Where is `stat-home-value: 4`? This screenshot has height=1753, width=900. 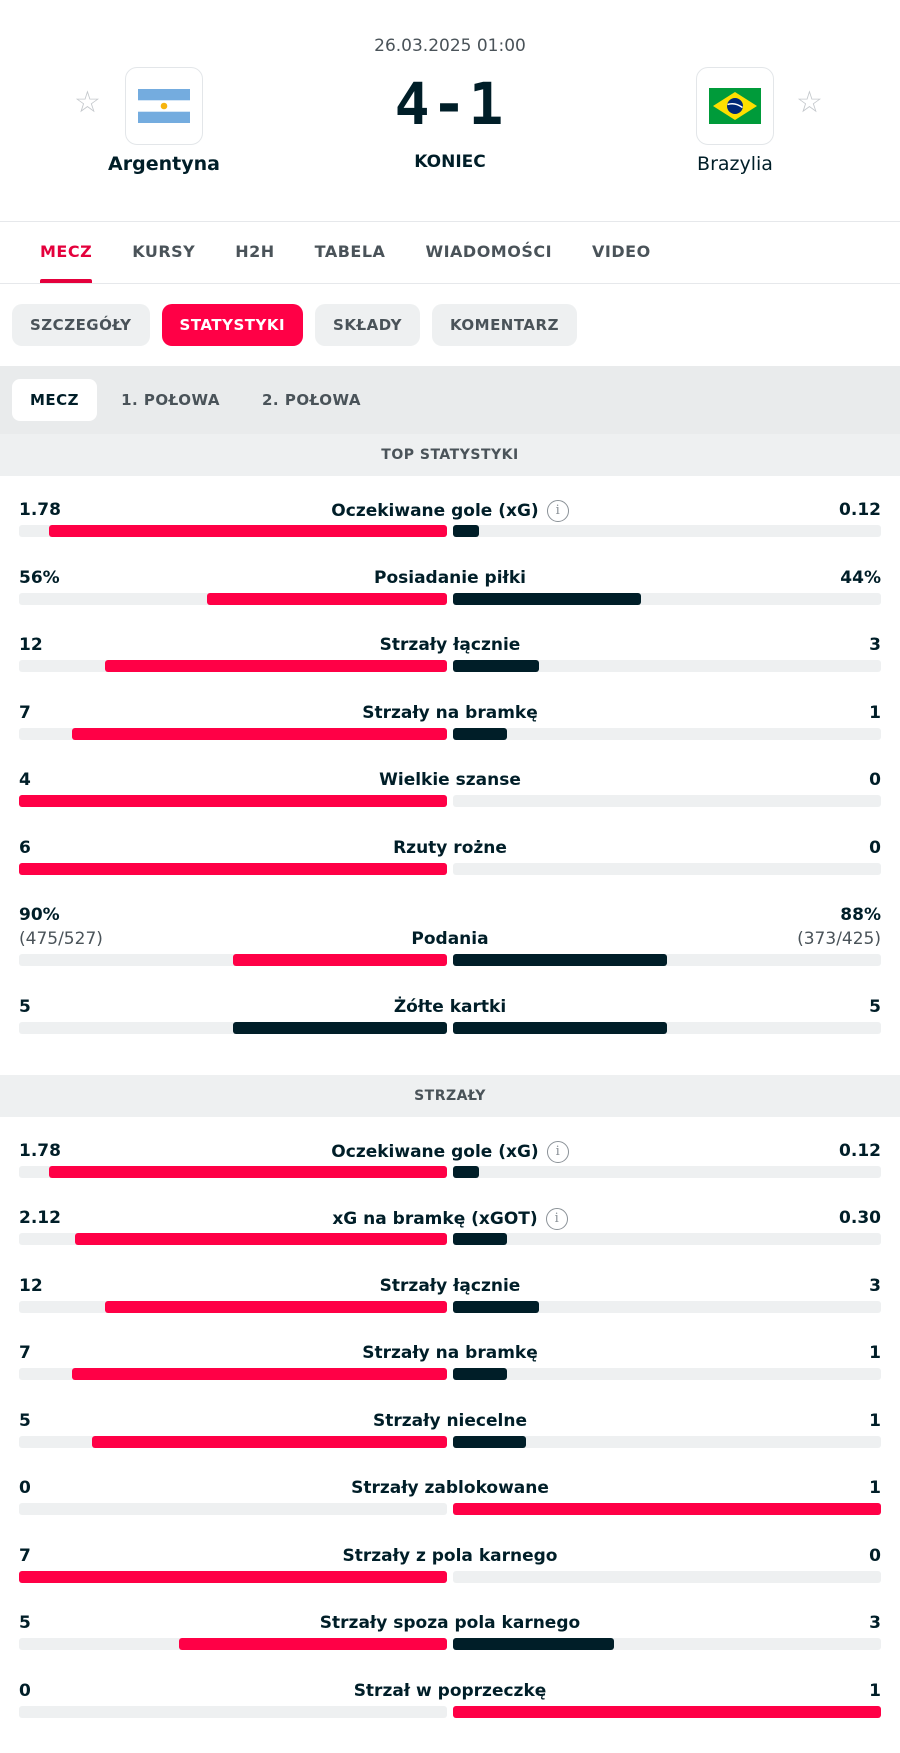
stat-home-value: 4 is located at coordinates (25, 780).